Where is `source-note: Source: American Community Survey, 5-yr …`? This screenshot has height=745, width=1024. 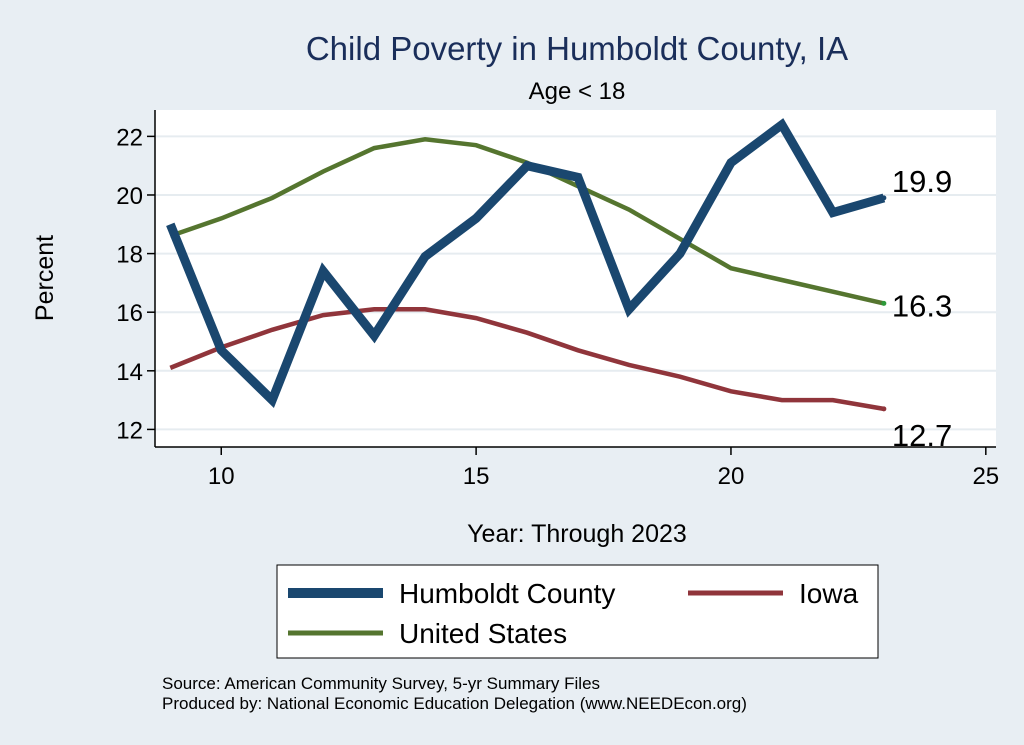
source-note: Source: American Community Survey, 5-yr … is located at coordinates (381, 683).